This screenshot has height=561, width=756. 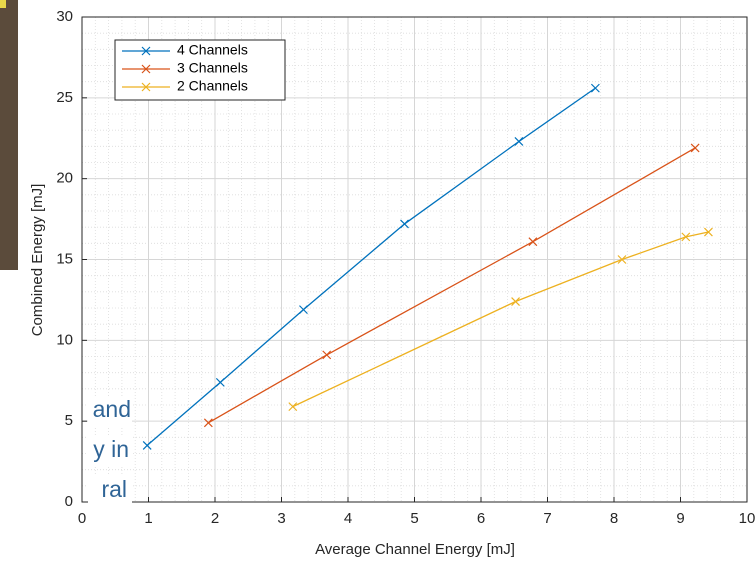 I want to click on y-tick-label: 25, so click(x=64, y=97).